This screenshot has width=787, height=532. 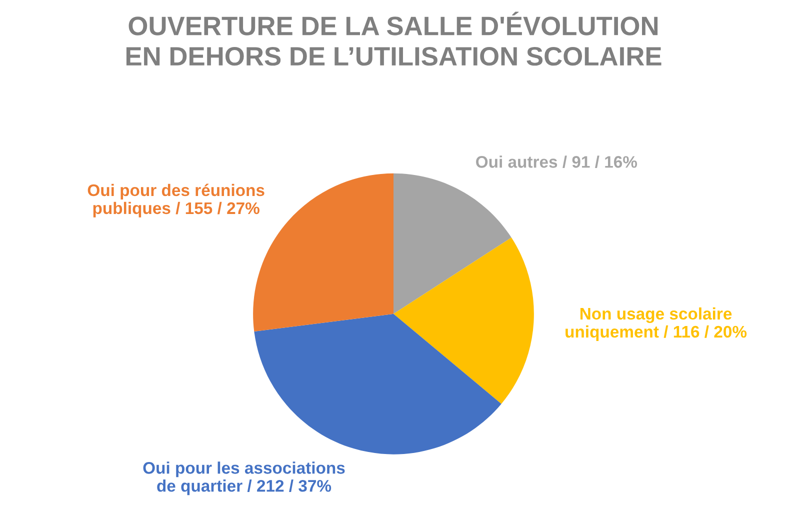 What do you see at coordinates (176, 201) in the screenshot?
I see `slice-label: Oui pour des réunions publiques / 155 / 27%` at bounding box center [176, 201].